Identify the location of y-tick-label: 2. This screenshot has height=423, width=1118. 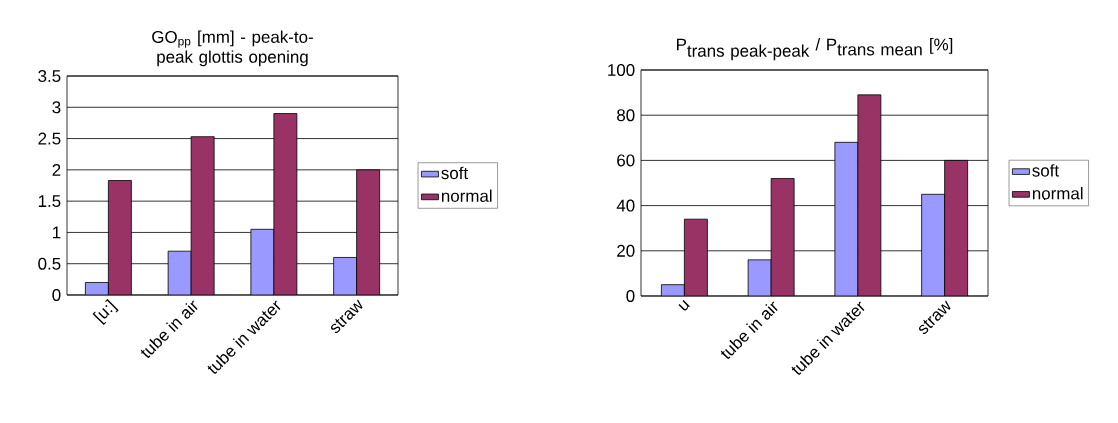
(56, 169).